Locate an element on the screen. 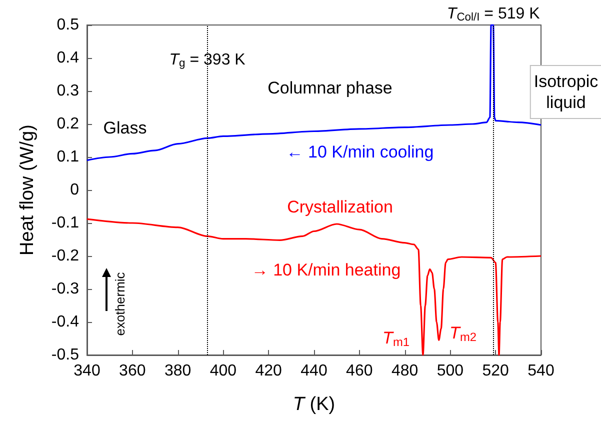 This screenshot has width=601, height=425. x-tick-label: 360 is located at coordinates (132, 371).